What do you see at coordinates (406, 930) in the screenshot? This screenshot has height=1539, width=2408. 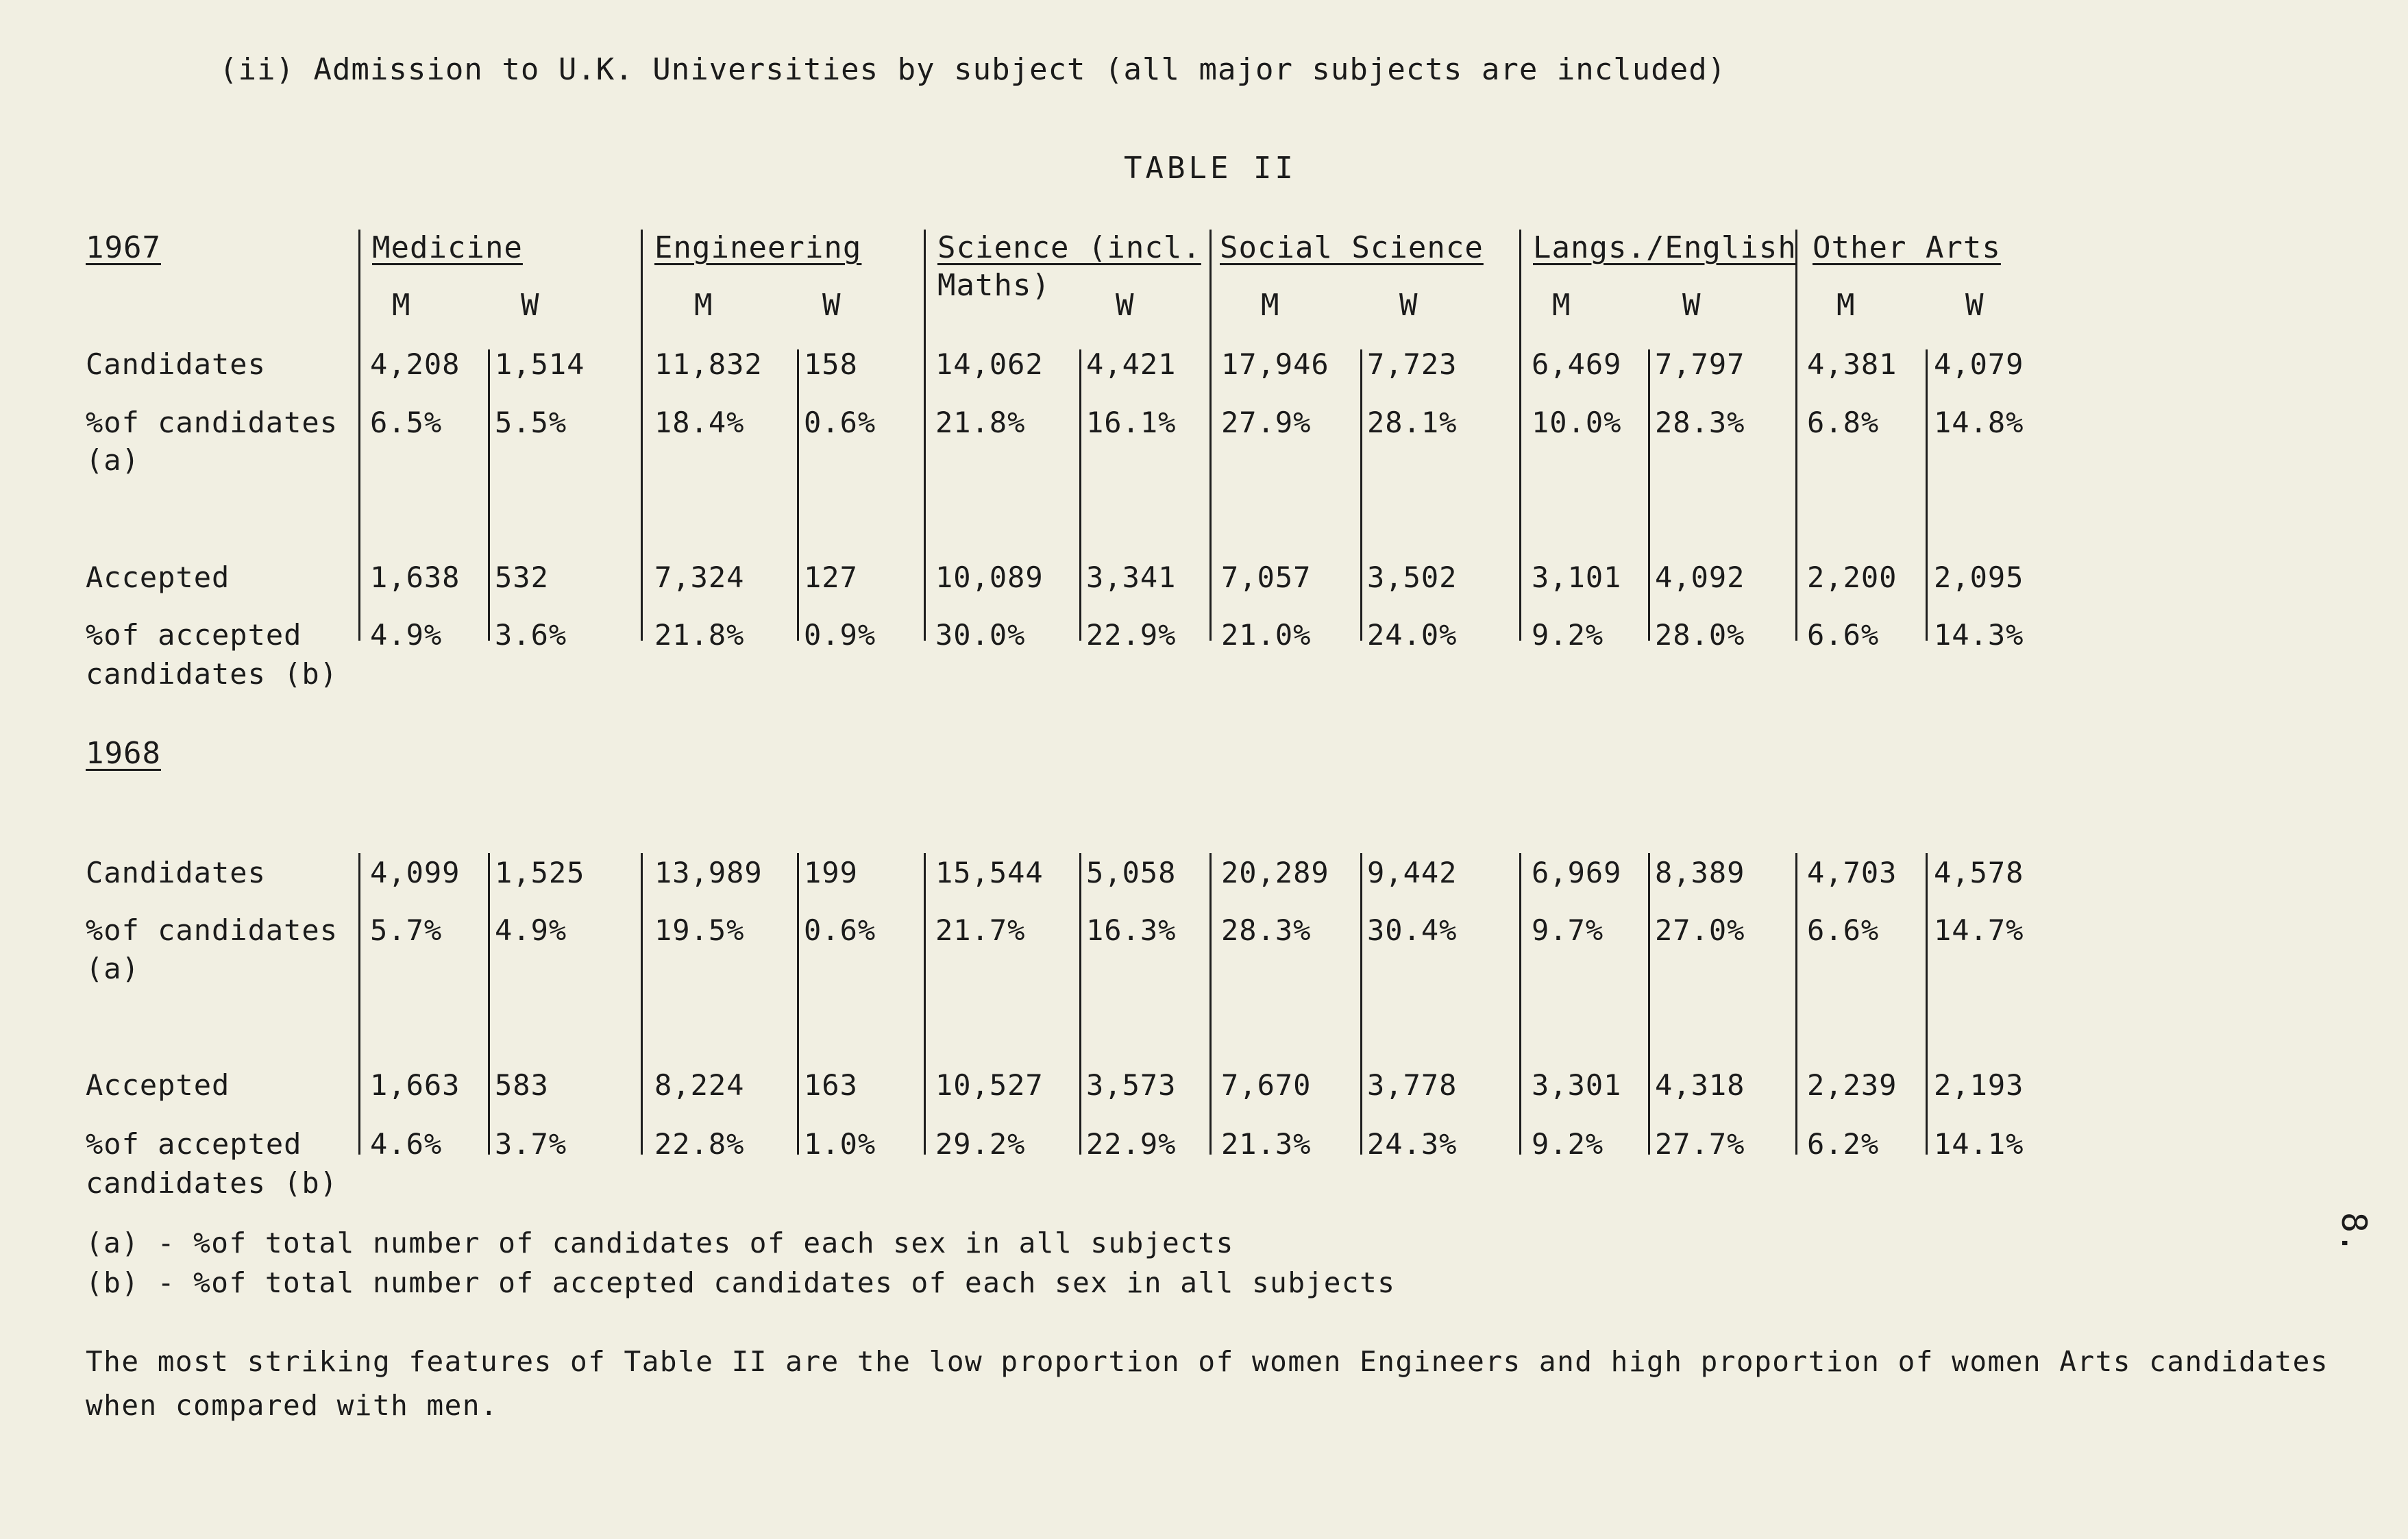 I see `table-cell-pct-candidates: 5.7%` at bounding box center [406, 930].